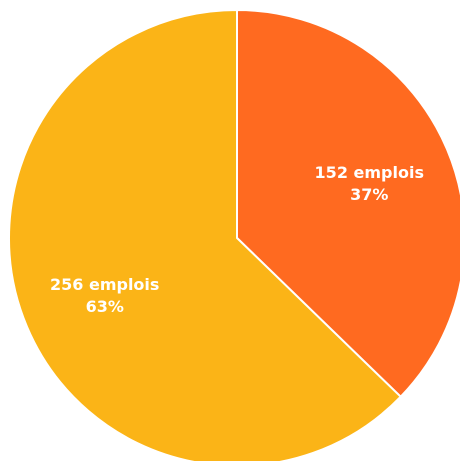 The image size is (460, 461). What do you see at coordinates (369, 172) in the screenshot?
I see `slice-label-0-count: 152 emplois` at bounding box center [369, 172].